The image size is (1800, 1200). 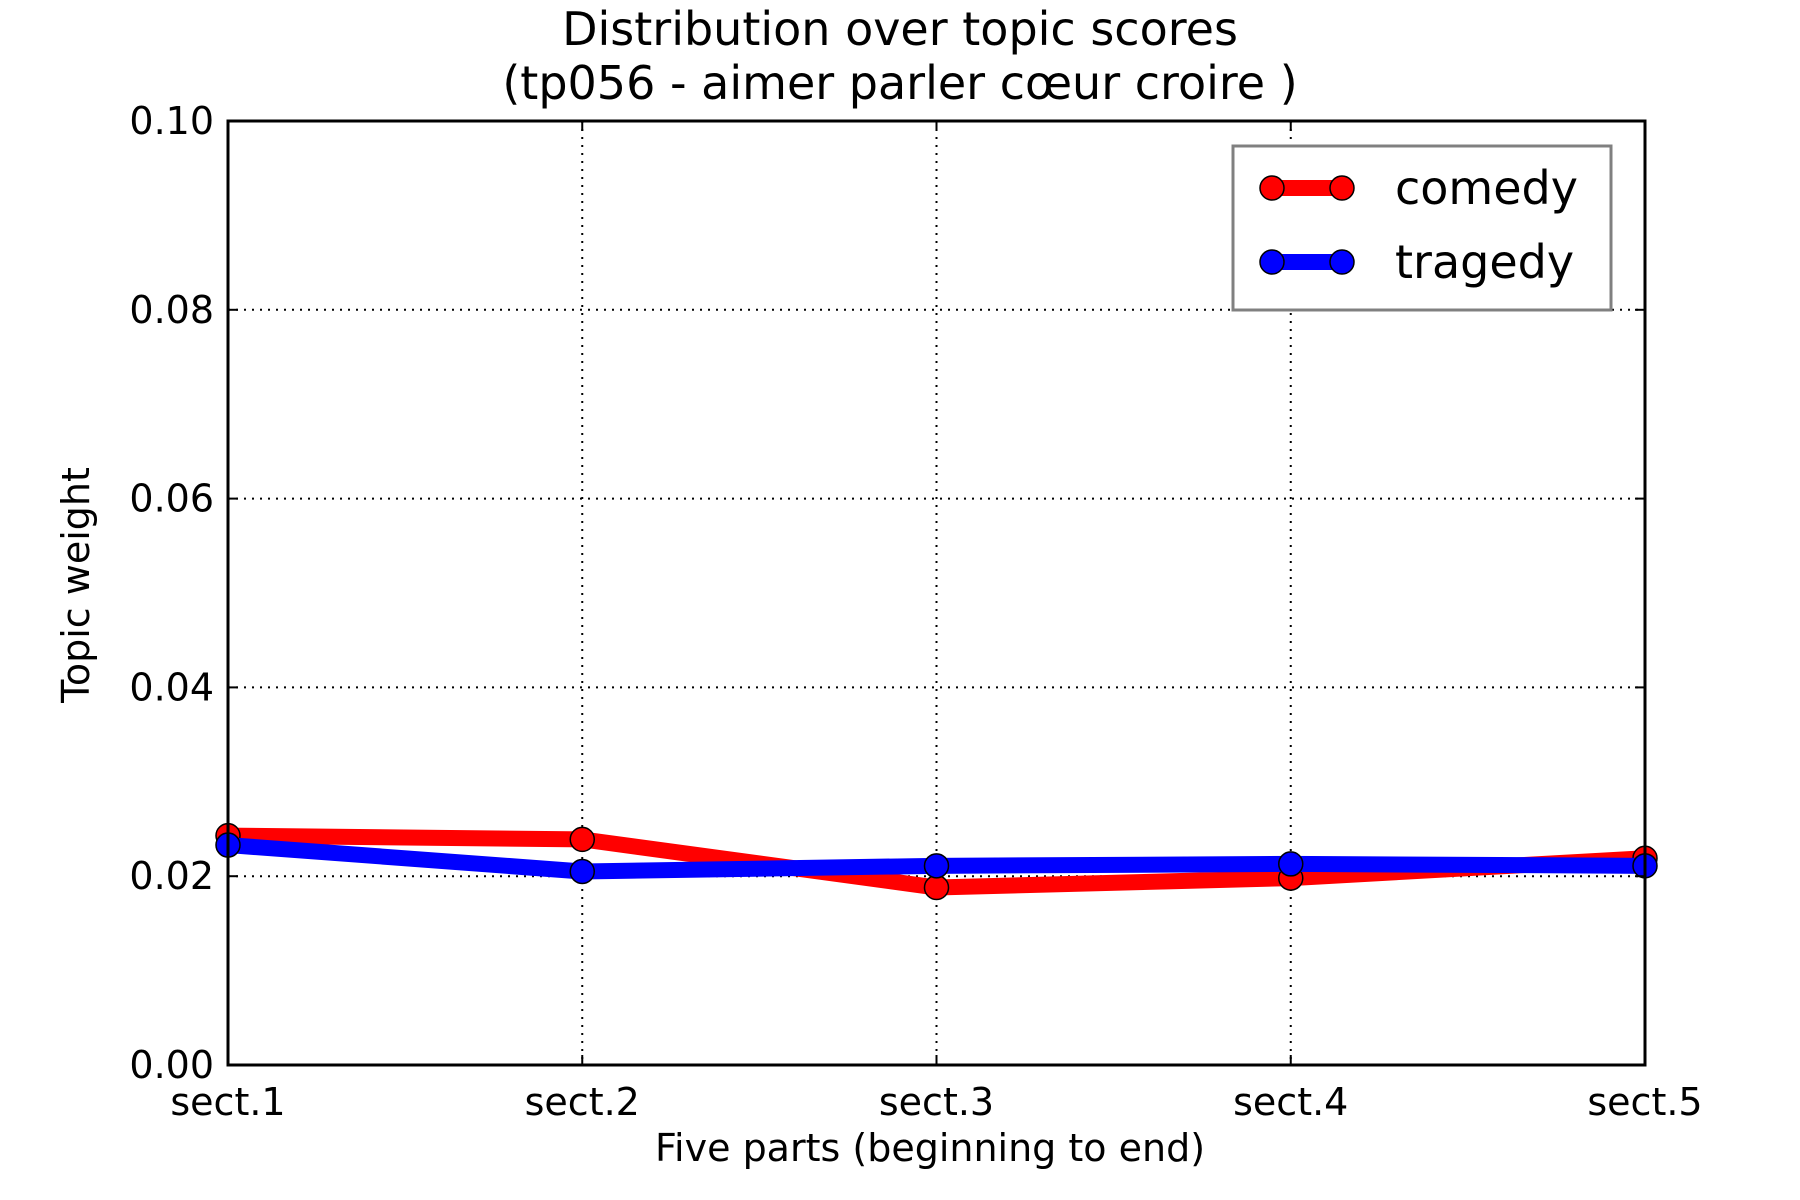 What do you see at coordinates (227, 1102) in the screenshot?
I see `x-tick-label: sect.1` at bounding box center [227, 1102].